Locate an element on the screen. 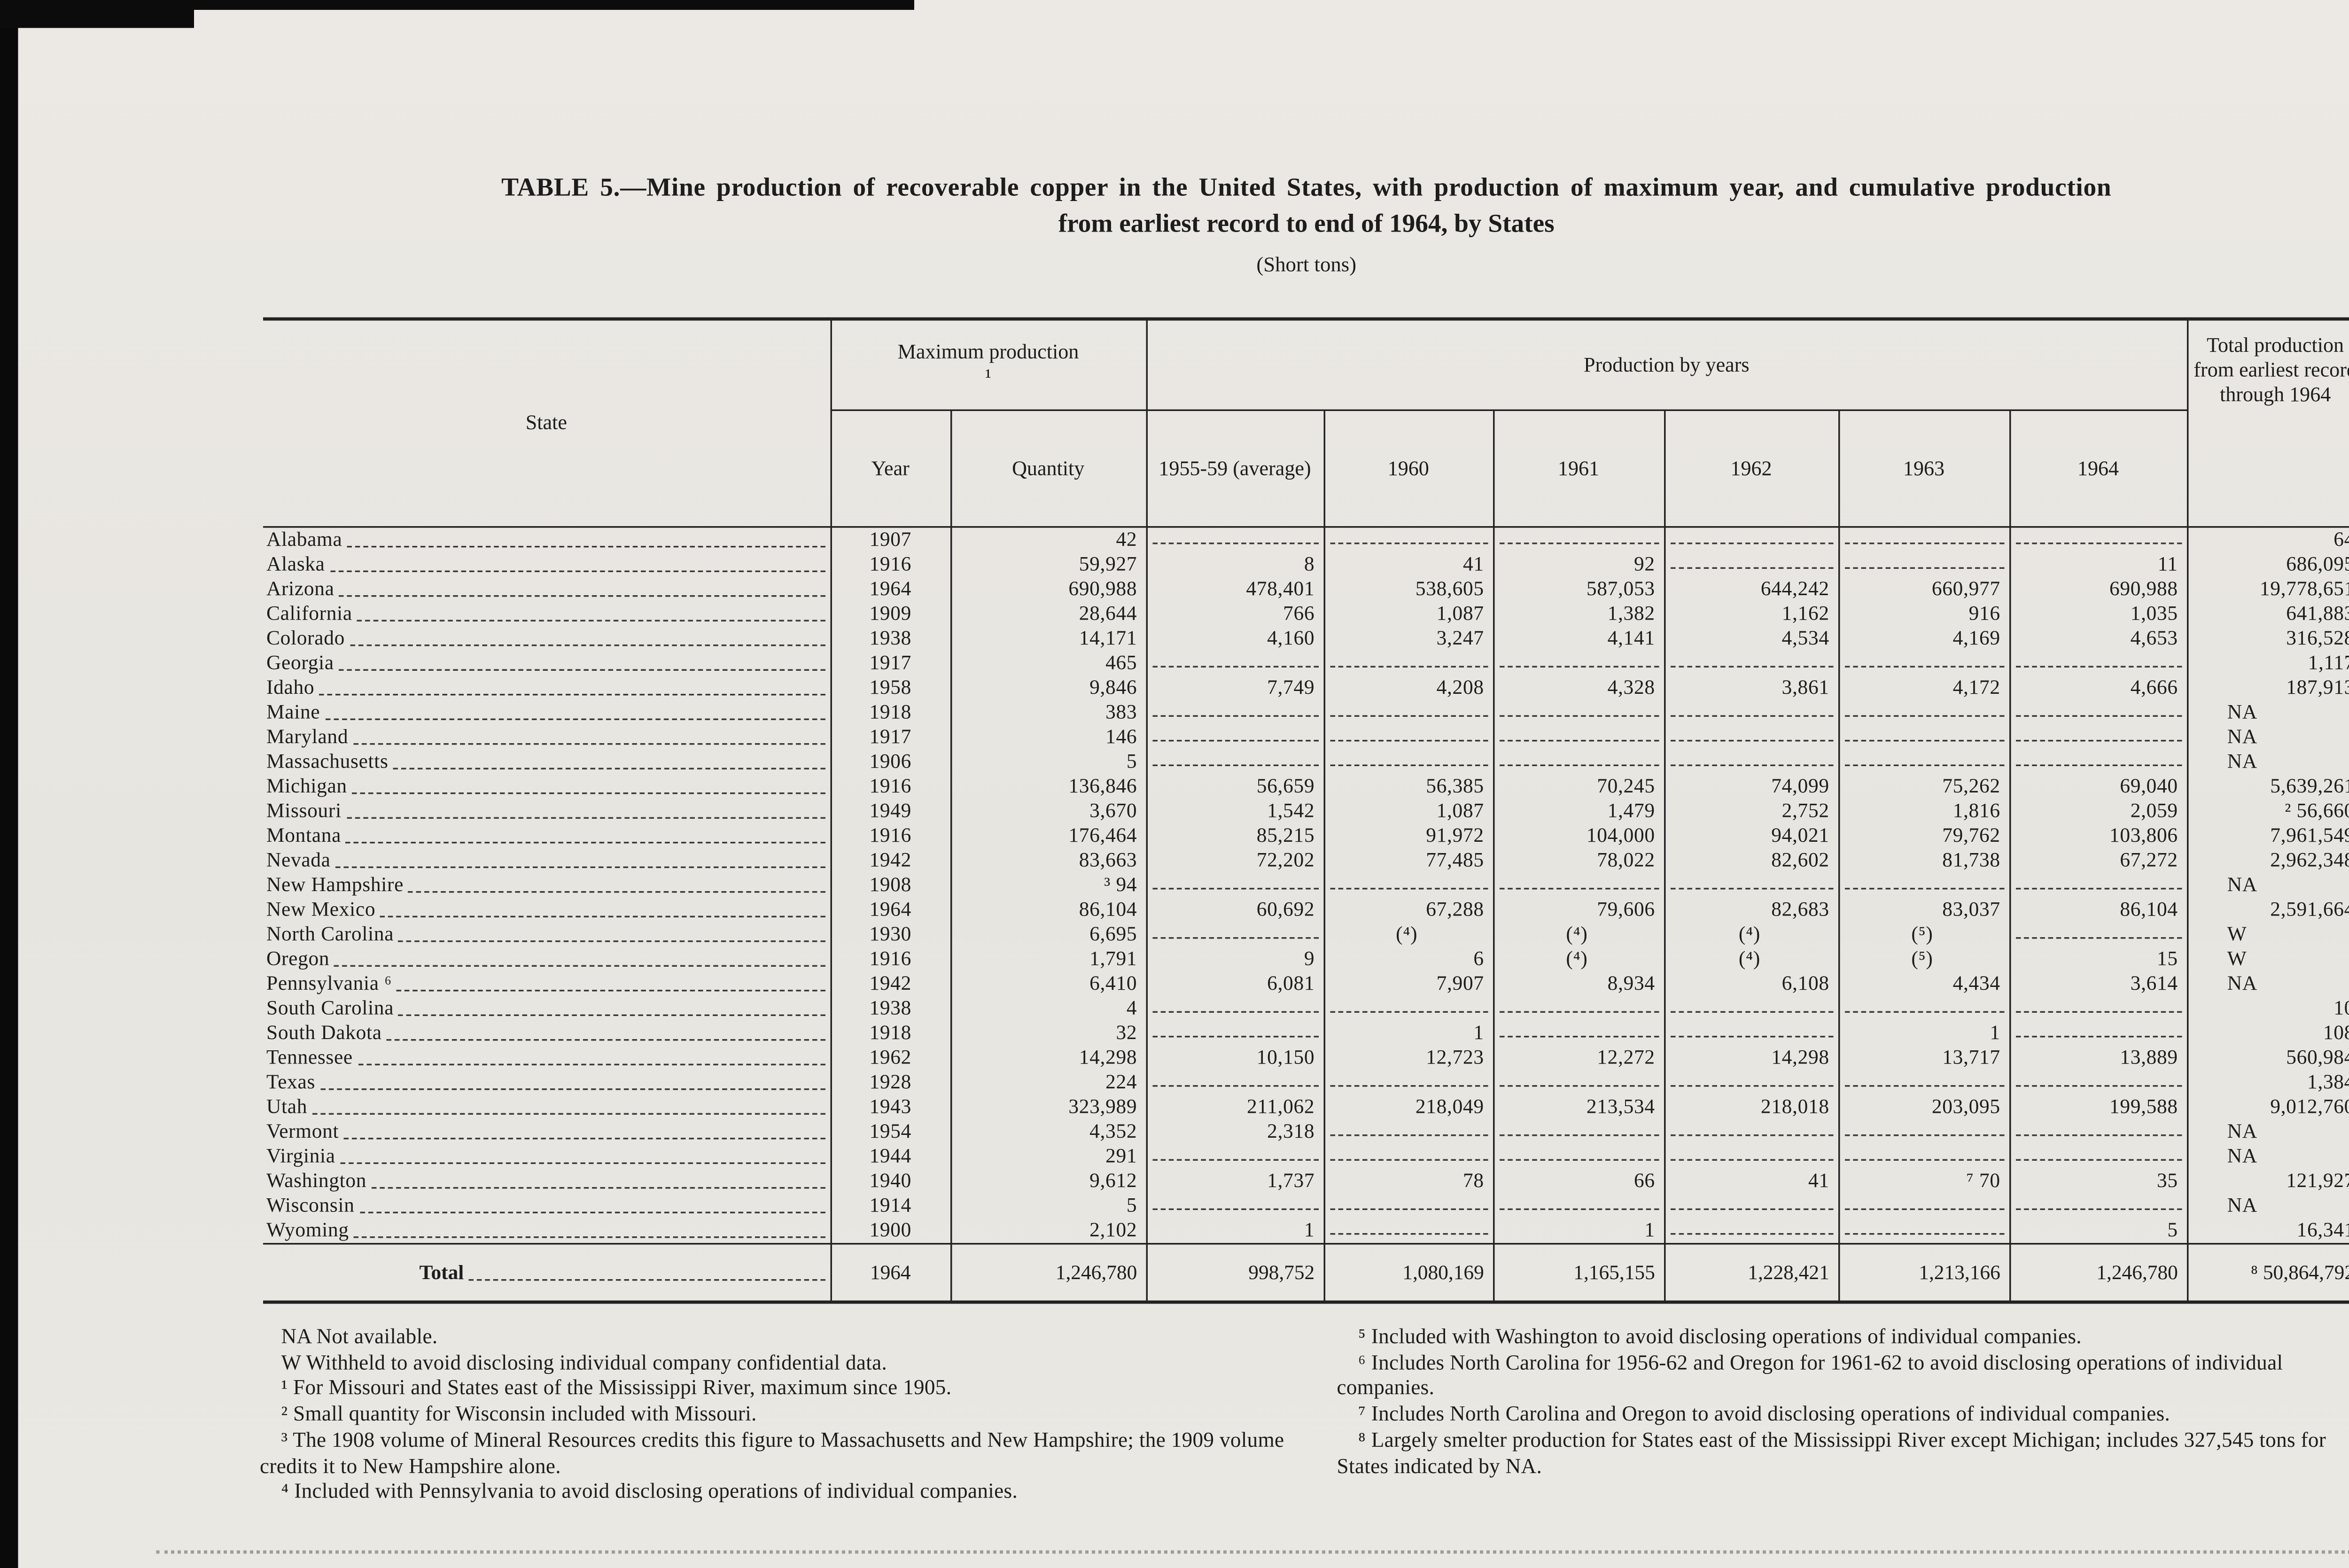 This screenshot has width=2349, height=1568. state-cell: California is located at coordinates (547, 614).